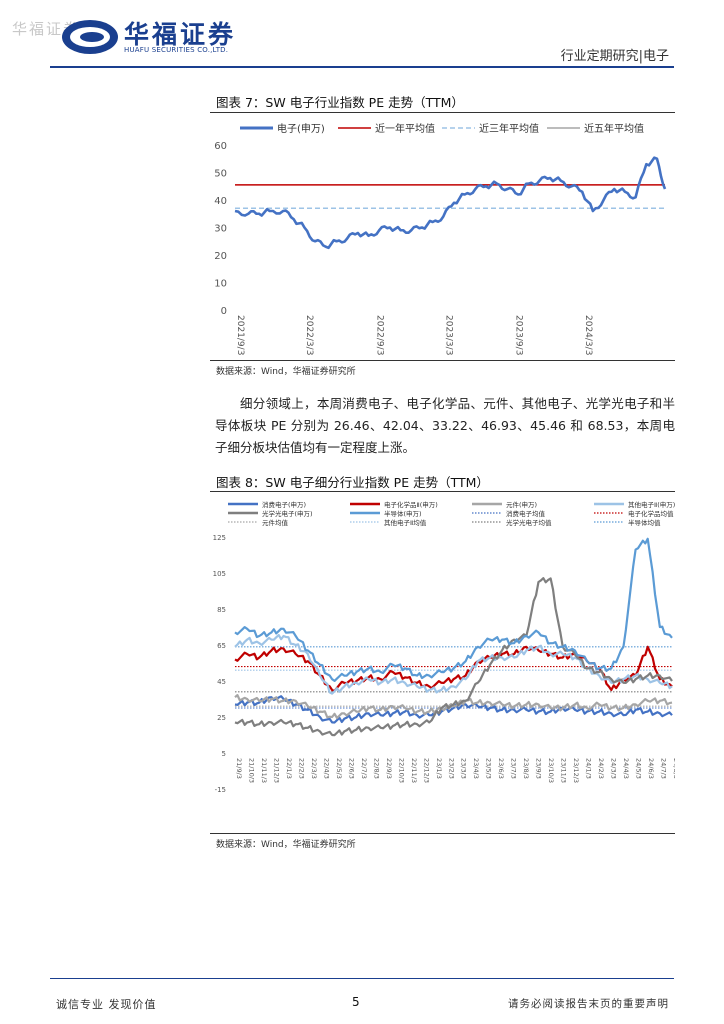 Image resolution: width=724 pixels, height=1024 pixels. Describe the element at coordinates (287, 513) in the screenshot. I see `legend-label: 光学光电子(申万)` at that location.